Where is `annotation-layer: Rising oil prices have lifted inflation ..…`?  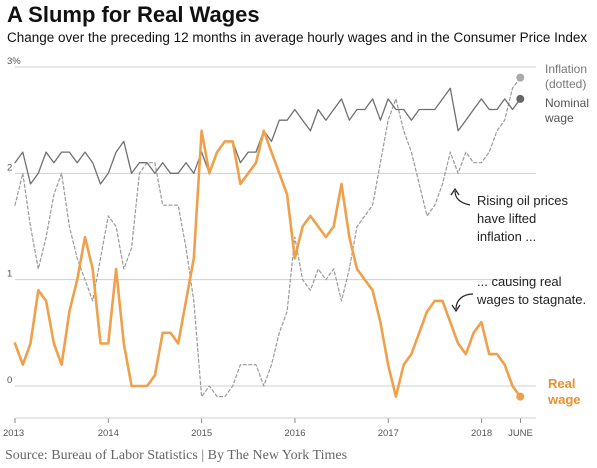
annotation-layer: Rising oil prices have lifted inflation ..… is located at coordinates (518, 250).